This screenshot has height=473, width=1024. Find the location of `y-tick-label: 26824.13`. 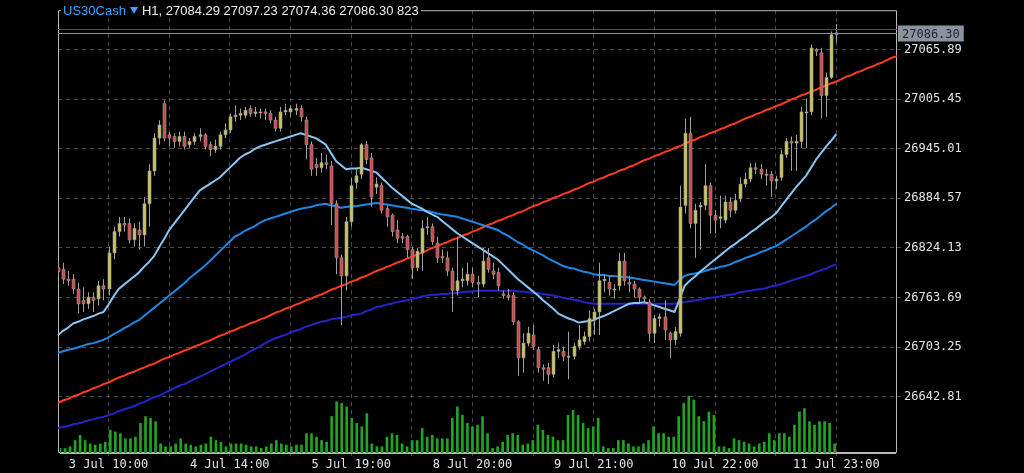

y-tick-label: 26824.13 is located at coordinates (933, 247).